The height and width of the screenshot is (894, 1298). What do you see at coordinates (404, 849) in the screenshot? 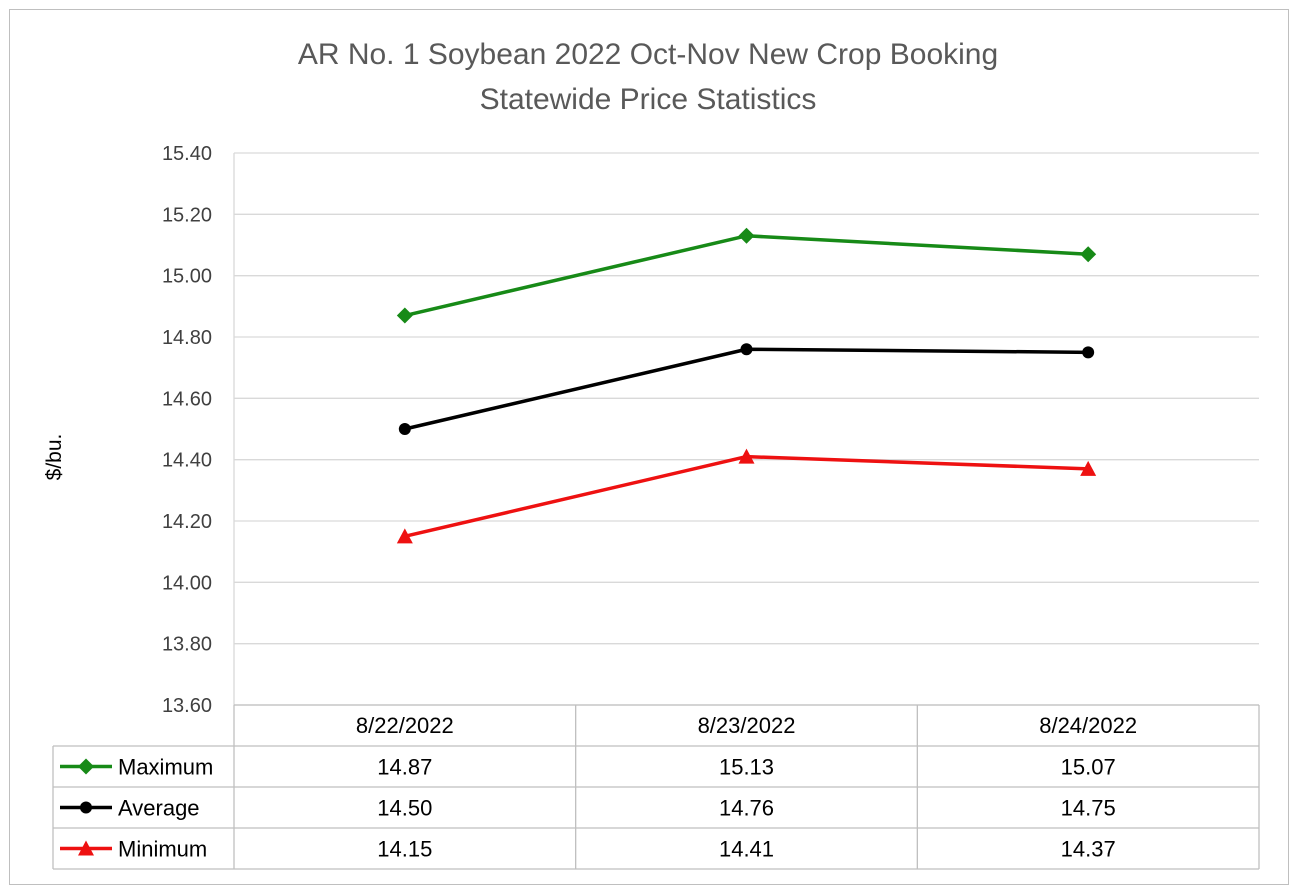
I see `table-cell-minimum: 14.15` at bounding box center [404, 849].